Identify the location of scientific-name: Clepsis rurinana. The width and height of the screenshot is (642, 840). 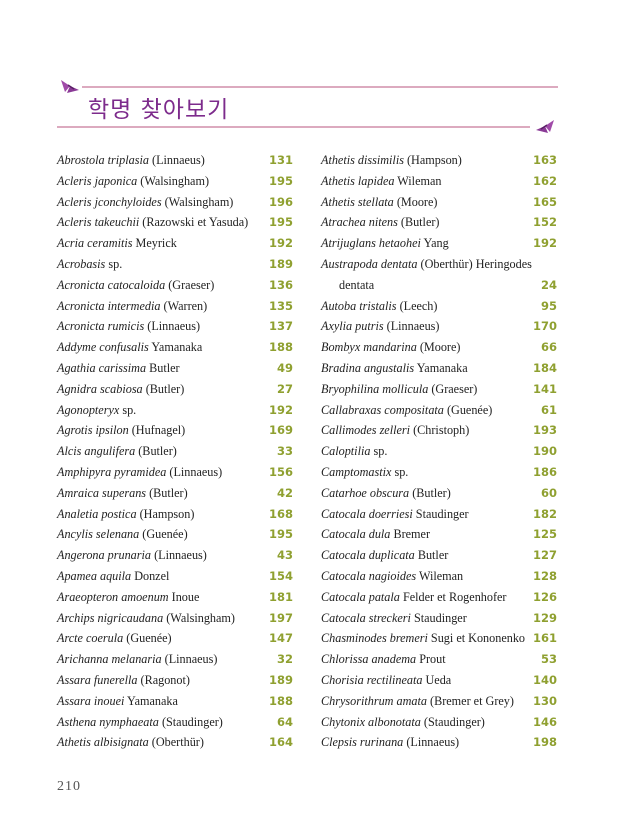
(362, 742).